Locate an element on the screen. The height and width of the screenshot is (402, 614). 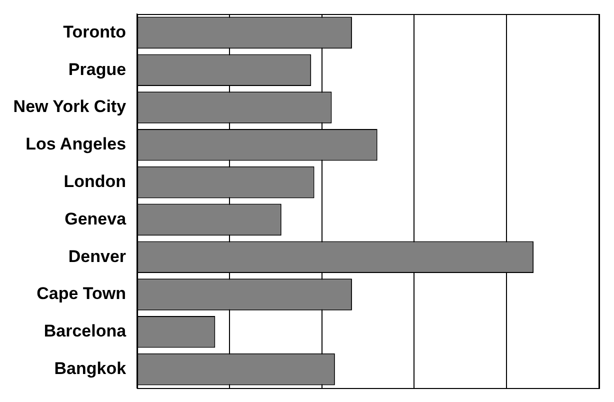
y-tick-label: Prague is located at coordinates (97, 69).